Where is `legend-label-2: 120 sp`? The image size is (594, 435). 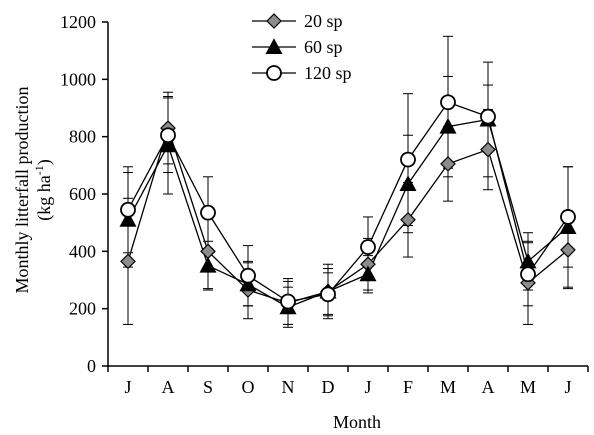 legend-label-2: 120 sp is located at coordinates (328, 73).